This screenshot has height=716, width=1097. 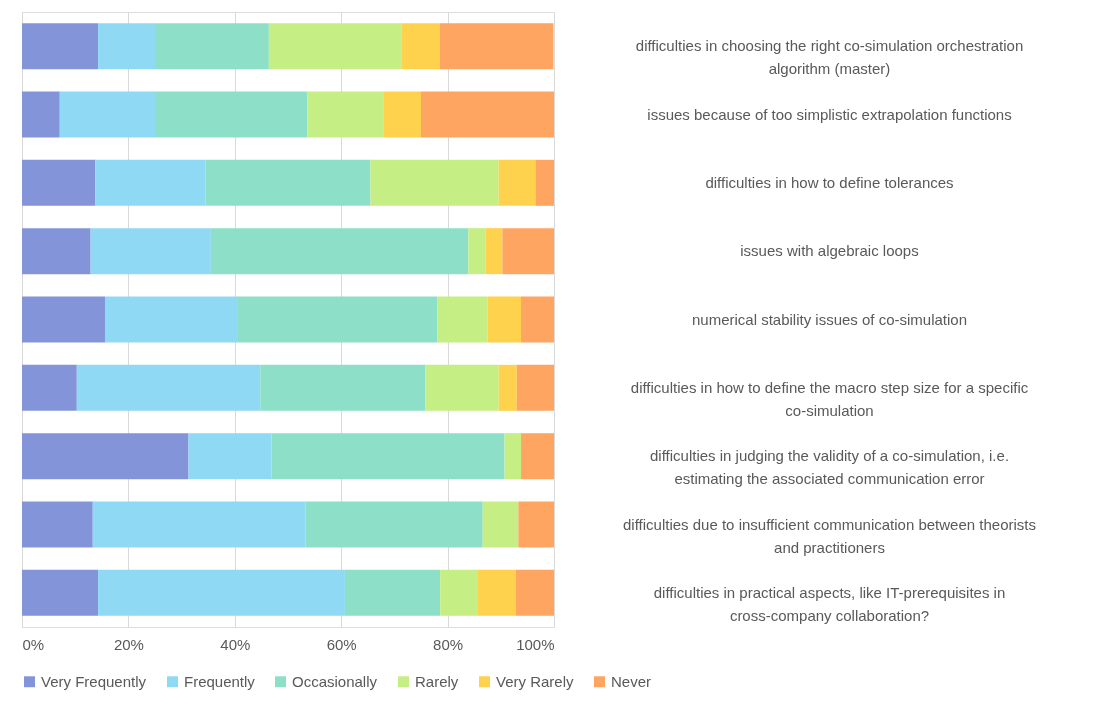 What do you see at coordinates (829, 467) in the screenshot?
I see `y-tick-label: difficulties in judging the validity of a co-simulation, i.e. estimating the associated communication error` at bounding box center [829, 467].